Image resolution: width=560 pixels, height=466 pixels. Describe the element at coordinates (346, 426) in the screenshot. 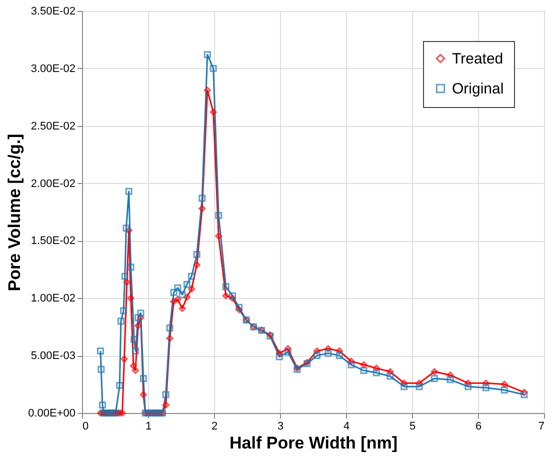

I see `x-tick-label: 4` at that location.